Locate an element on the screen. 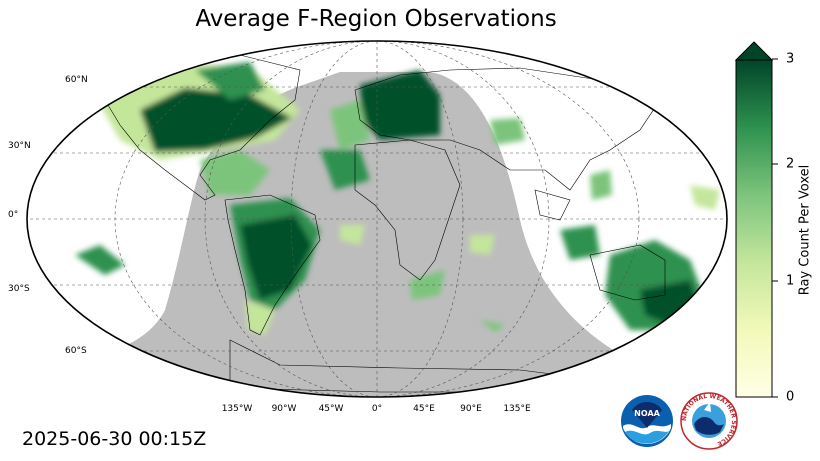 Image resolution: width=820 pixels, height=461 pixels. lon-label-45w: 45°W is located at coordinates (331, 409).